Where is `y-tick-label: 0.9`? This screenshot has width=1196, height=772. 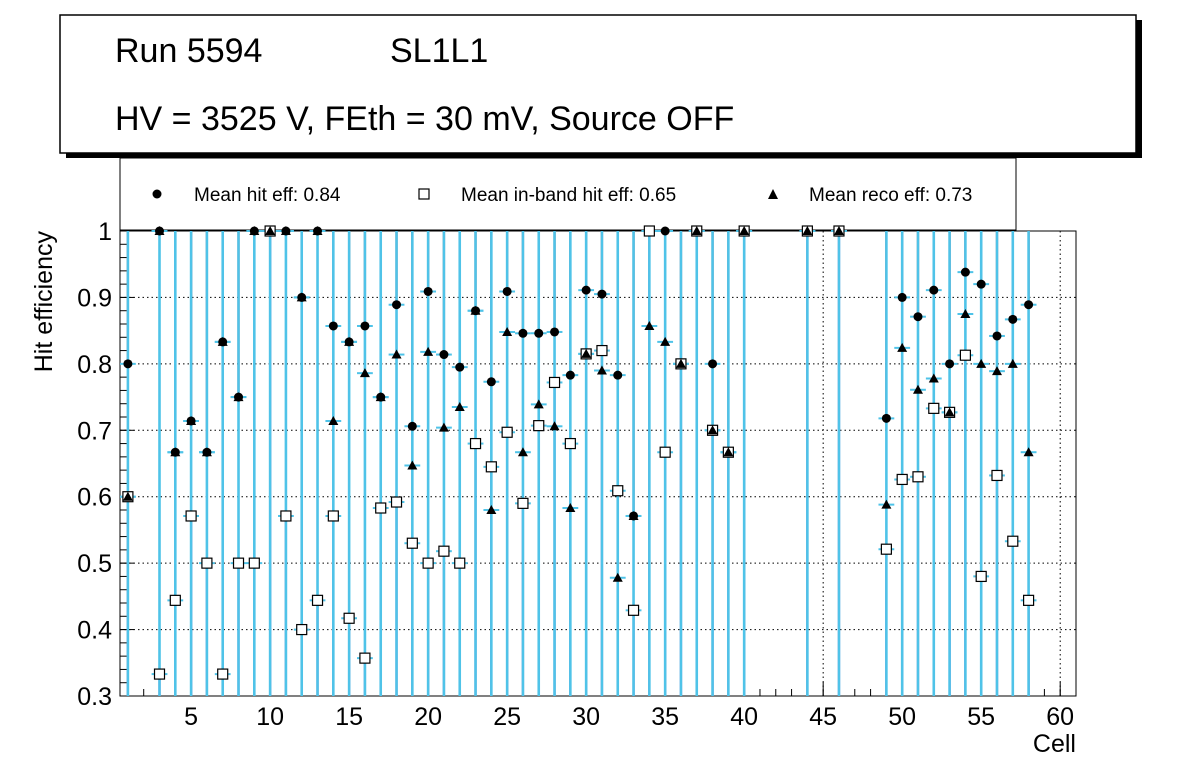
y-tick-label: 0.9 is located at coordinates (94, 298).